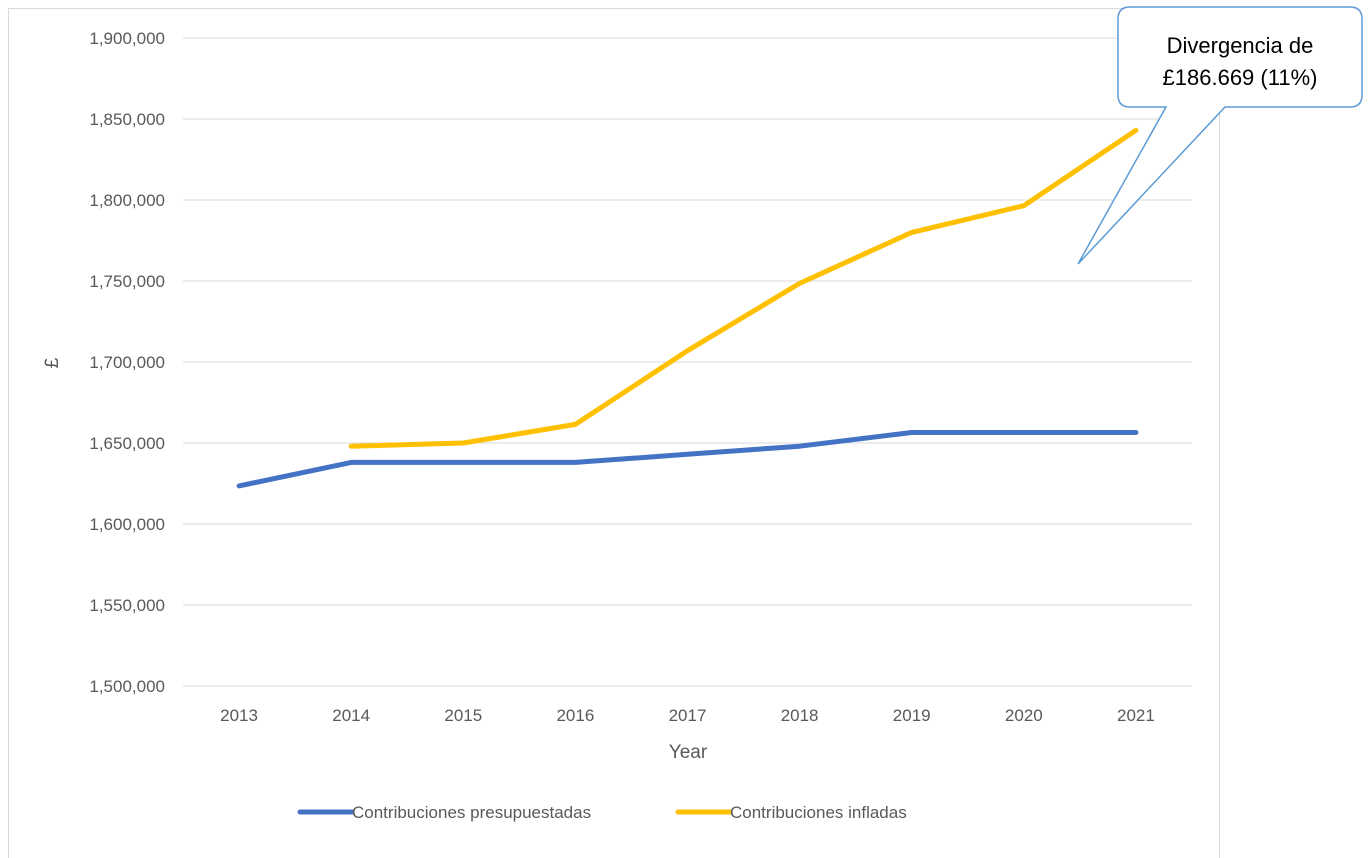 The image size is (1370, 858). I want to click on y-tick-label: 1,500,000, so click(127, 686).